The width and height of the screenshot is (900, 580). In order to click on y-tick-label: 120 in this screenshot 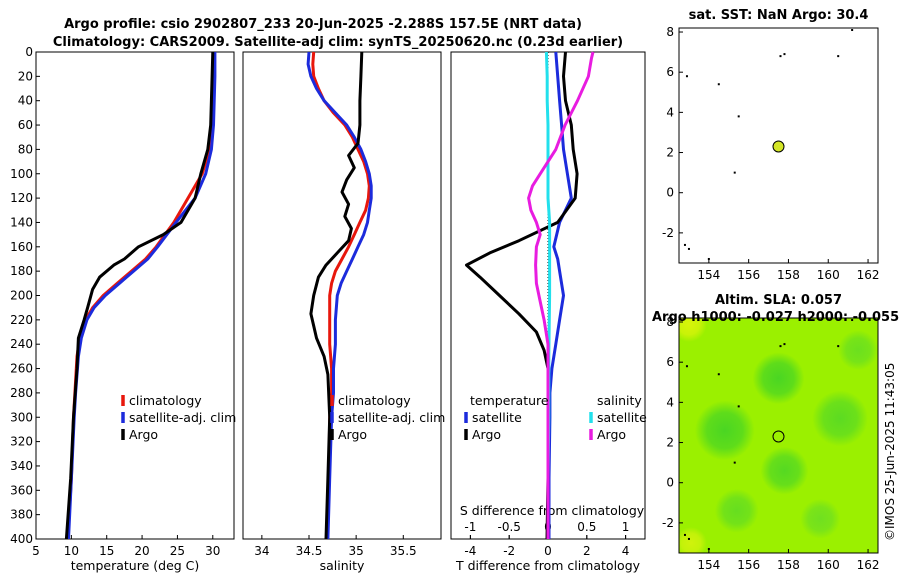, I will do `click(21, 198)`.